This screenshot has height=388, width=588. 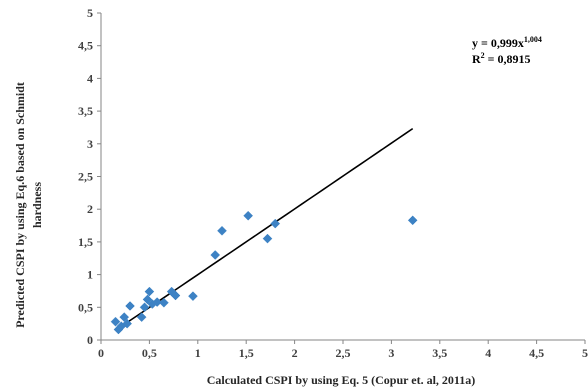 What do you see at coordinates (85, 242) in the screenshot?
I see `y-tick-label: 1,5` at bounding box center [85, 242].